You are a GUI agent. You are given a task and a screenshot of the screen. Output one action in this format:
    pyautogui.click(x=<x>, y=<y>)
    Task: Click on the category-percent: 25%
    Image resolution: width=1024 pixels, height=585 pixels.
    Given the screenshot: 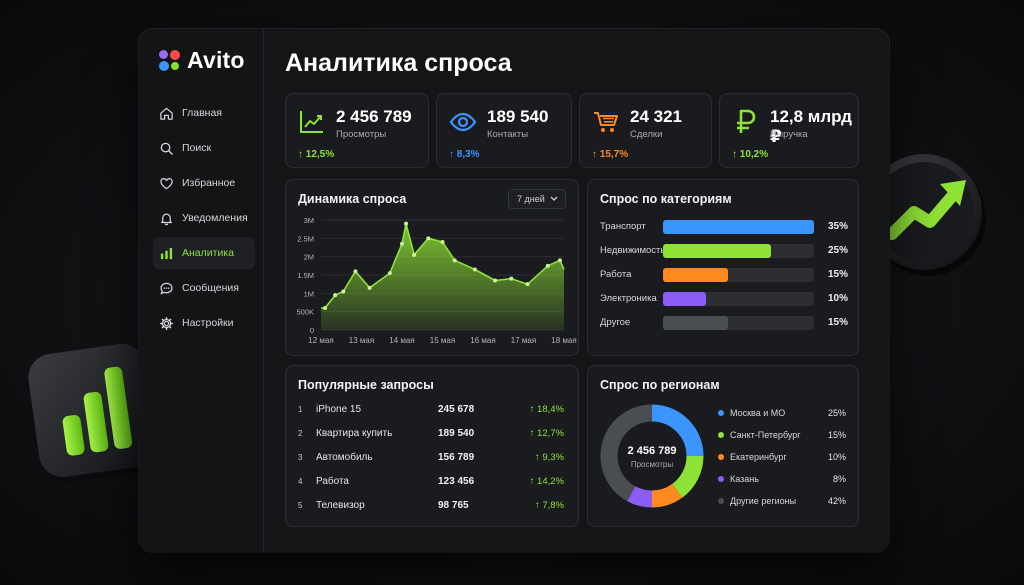 What is the action you would take?
    pyautogui.click(x=837, y=250)
    